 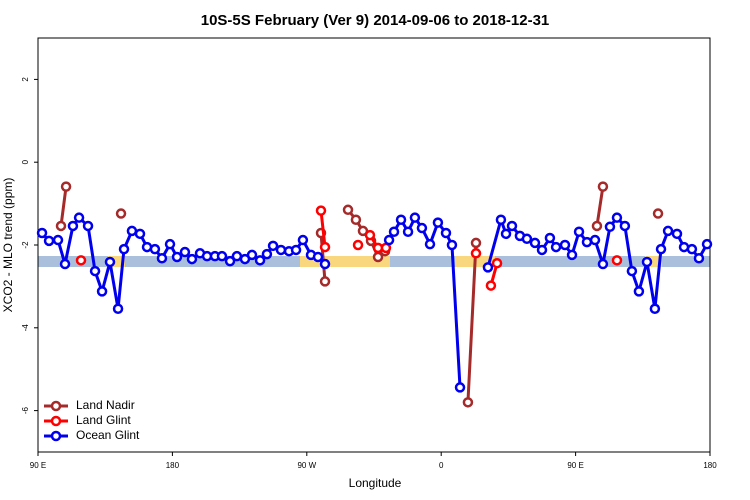 I want to click on x-tick-label: 180, so click(x=173, y=465).